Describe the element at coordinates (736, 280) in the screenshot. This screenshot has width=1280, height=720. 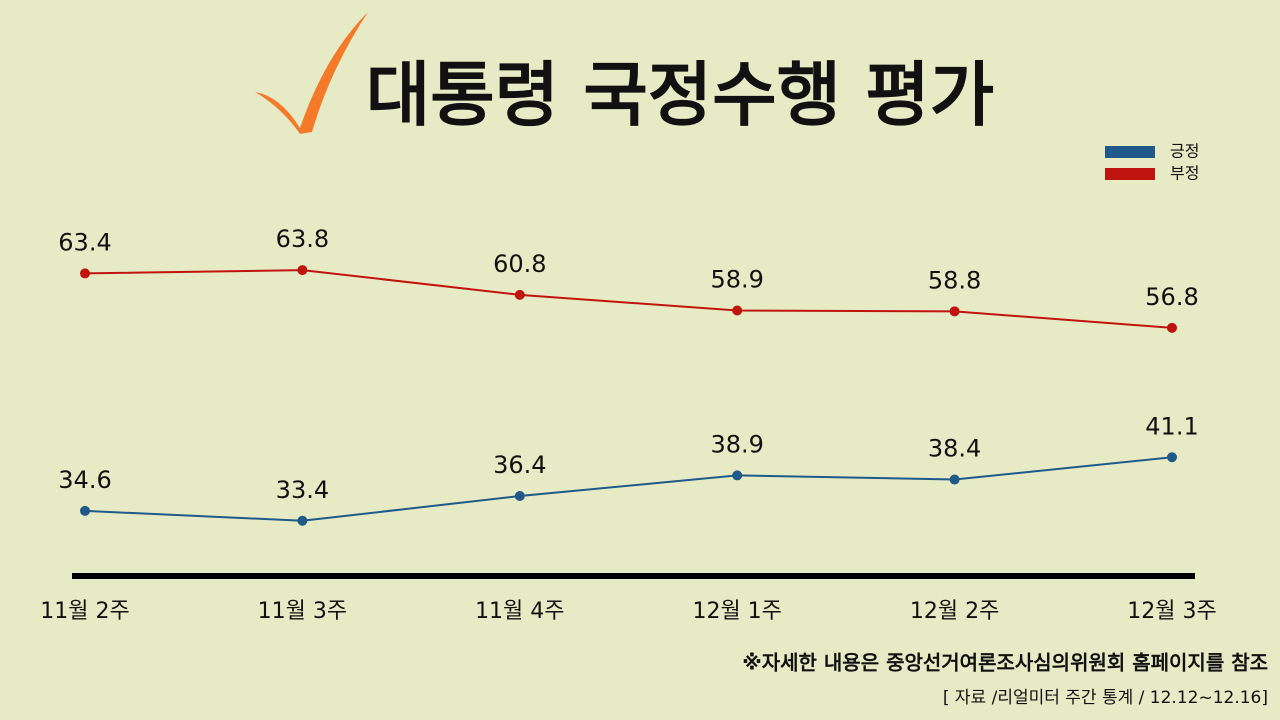
I see `value-label: 58.9` at that location.